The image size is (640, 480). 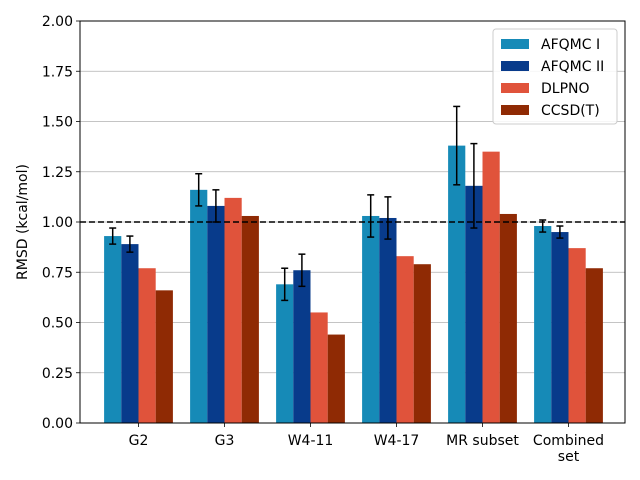 What do you see at coordinates (568, 441) in the screenshot?
I see `x-tick-label: Combined` at bounding box center [568, 441].